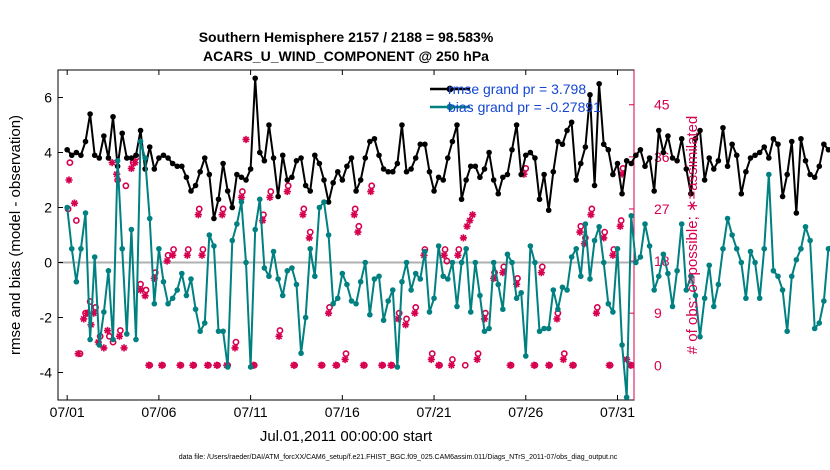  What do you see at coordinates (450, 89) in the screenshot?
I see `legend-marker-rmse` at bounding box center [450, 89].